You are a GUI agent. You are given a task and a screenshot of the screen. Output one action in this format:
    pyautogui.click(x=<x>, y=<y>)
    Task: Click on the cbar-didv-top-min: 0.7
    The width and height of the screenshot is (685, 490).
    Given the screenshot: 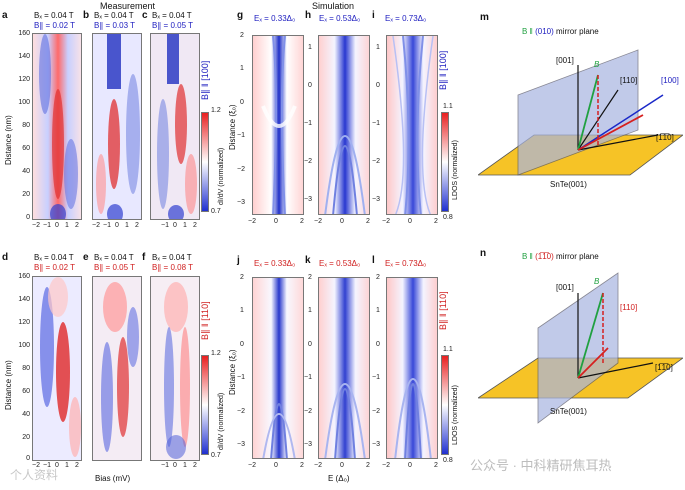 What is the action you would take?
    pyautogui.click(x=216, y=211)
    